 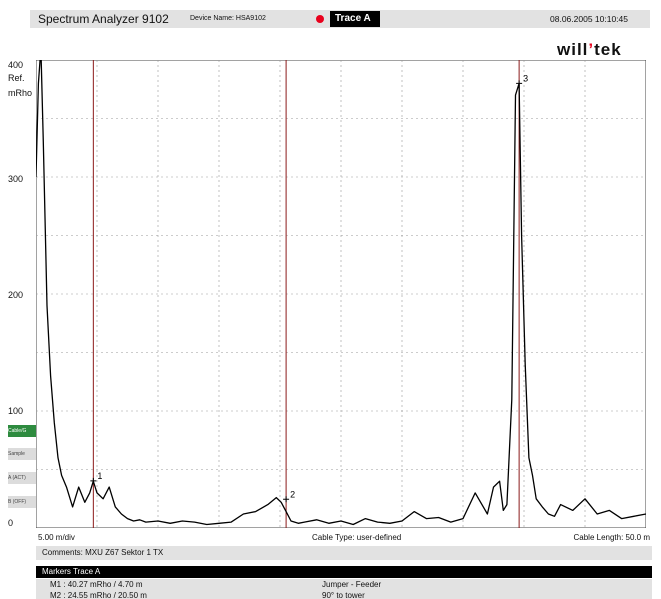 What do you see at coordinates (343, 595) in the screenshot?
I see `marker-row-desc: 90° to tower` at bounding box center [343, 595].